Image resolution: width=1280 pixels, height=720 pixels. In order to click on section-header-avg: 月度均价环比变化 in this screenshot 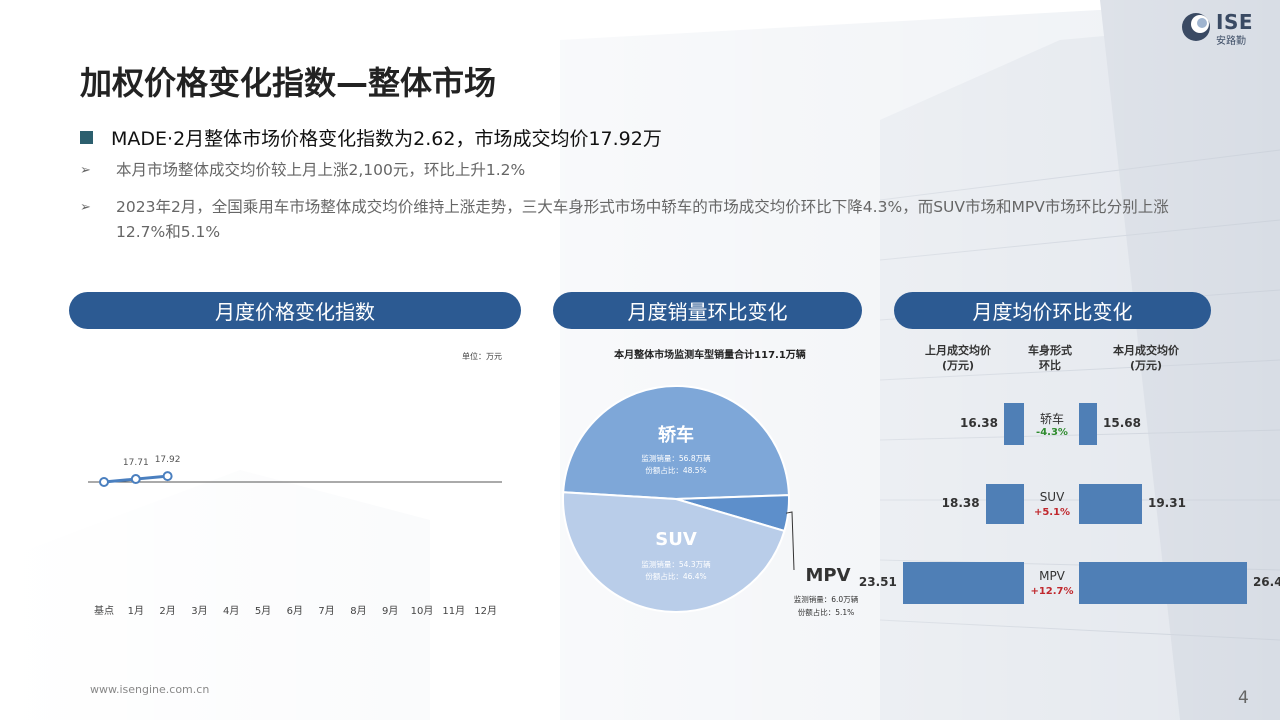, I will do `click(1052, 310)`.